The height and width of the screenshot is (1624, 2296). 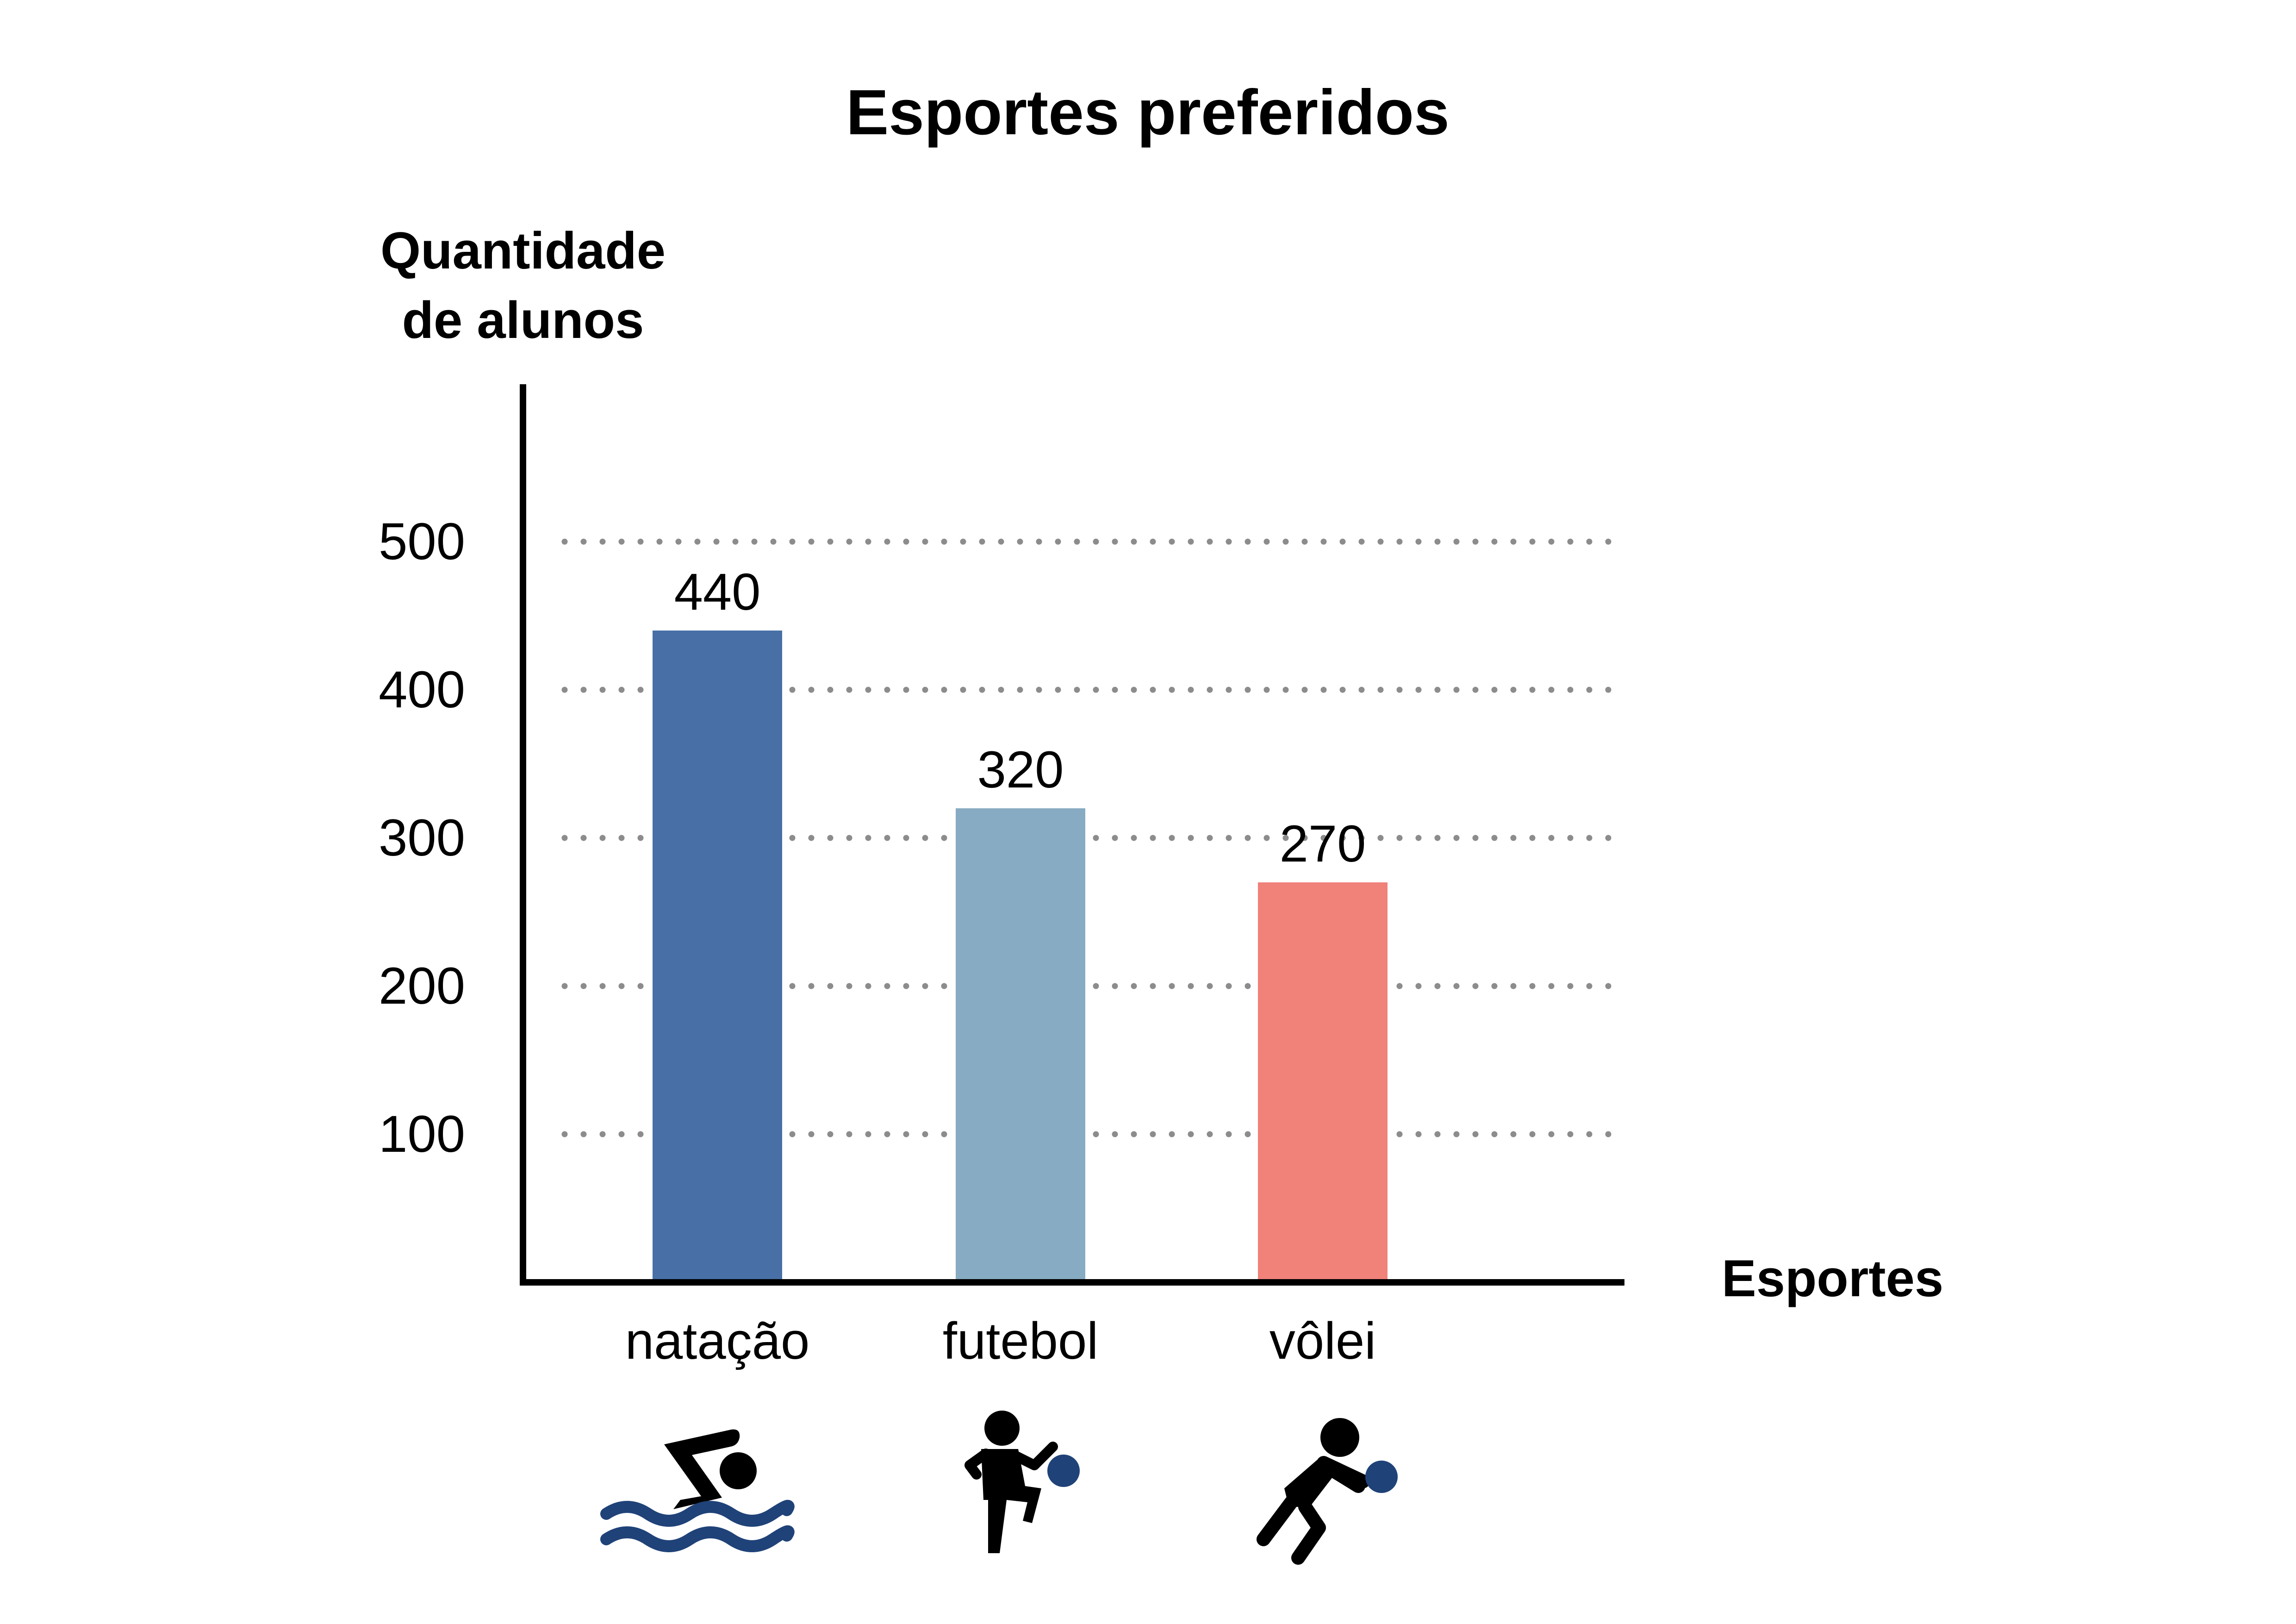 I want to click on bar-futebol, so click(x=1020, y=1045).